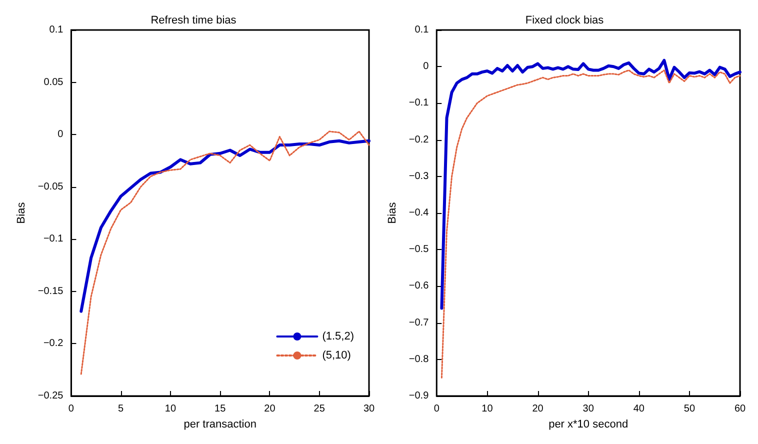 The image size is (758, 444). Describe the element at coordinates (54, 82) in the screenshot. I see `y-tick-label: 0.05` at that location.